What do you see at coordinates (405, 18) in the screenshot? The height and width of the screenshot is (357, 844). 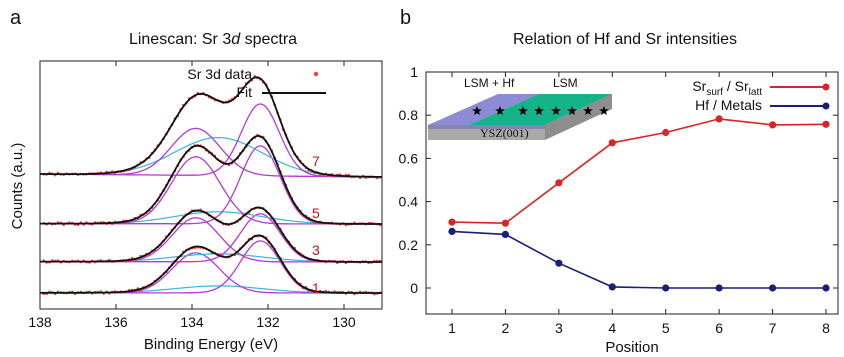 I see `panel-b-letter: b` at bounding box center [405, 18].